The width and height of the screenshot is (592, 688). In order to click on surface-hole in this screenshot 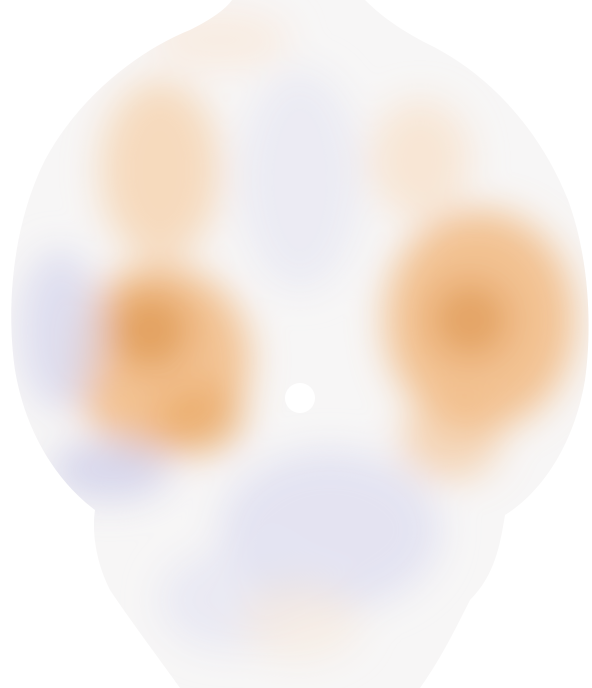, I will do `click(300, 398)`.